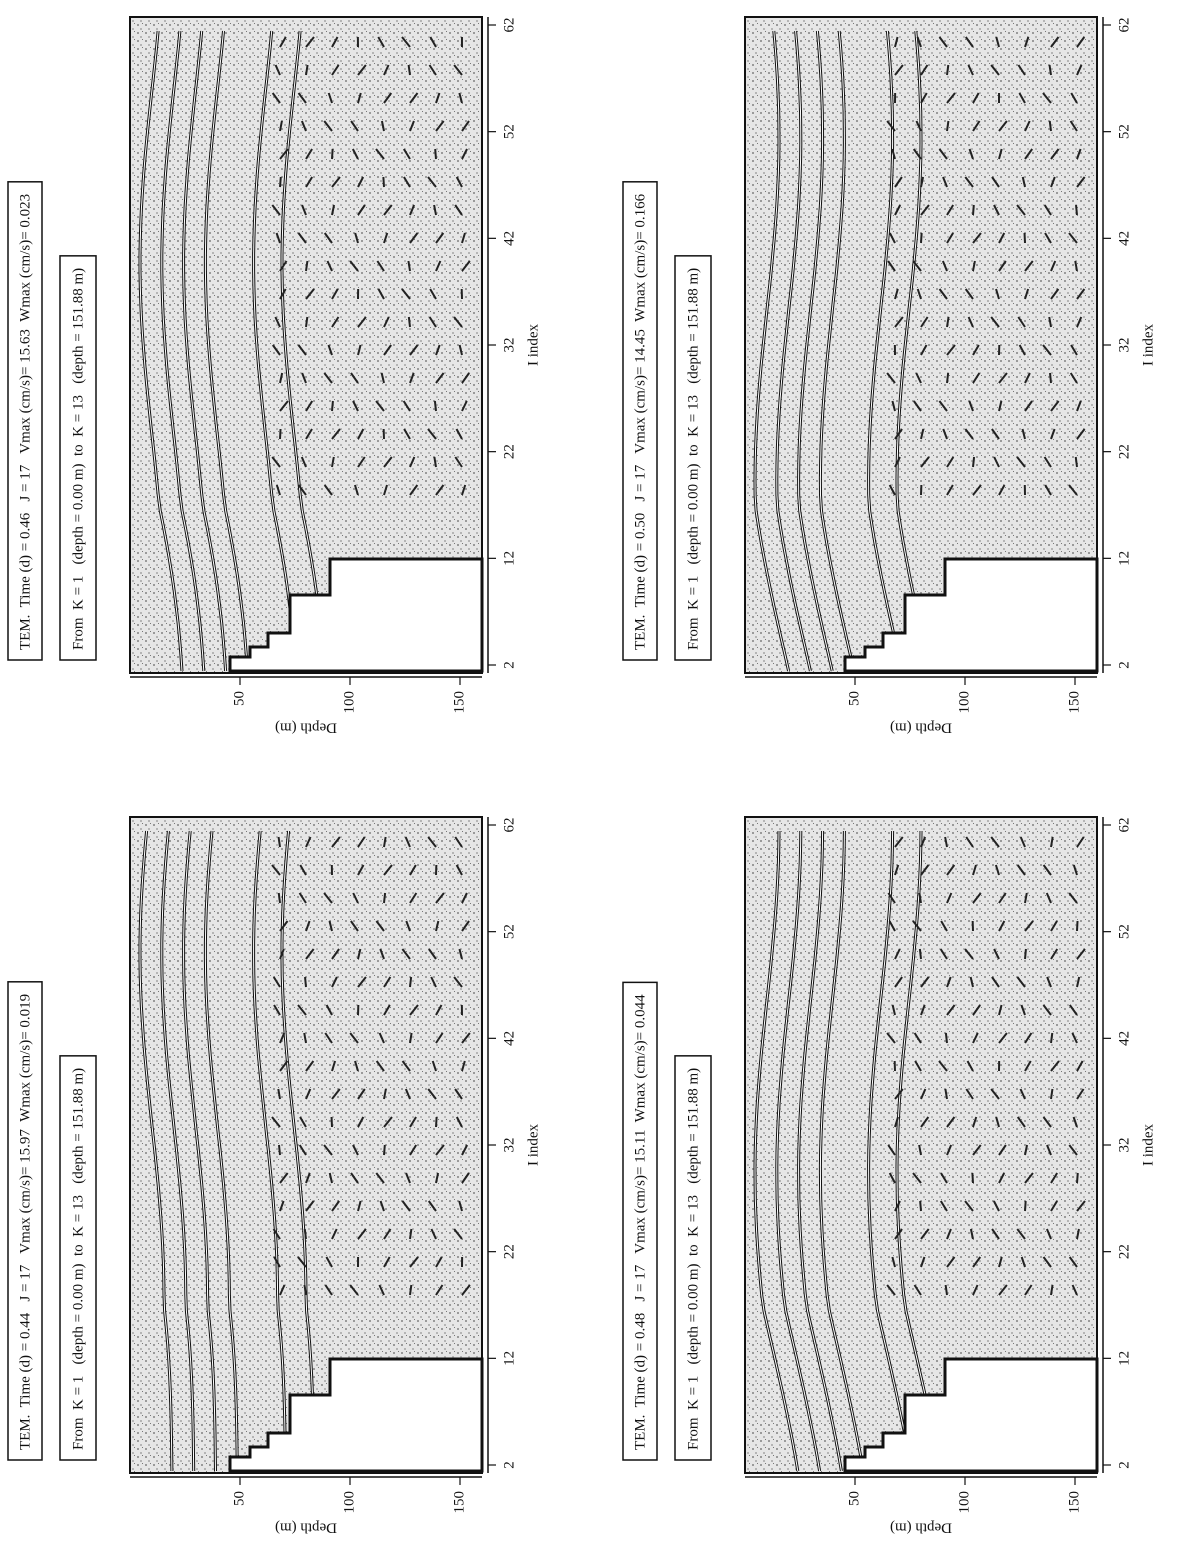  What do you see at coordinates (1124, 665) in the screenshot?
I see `x-tick-label: 2` at bounding box center [1124, 665].